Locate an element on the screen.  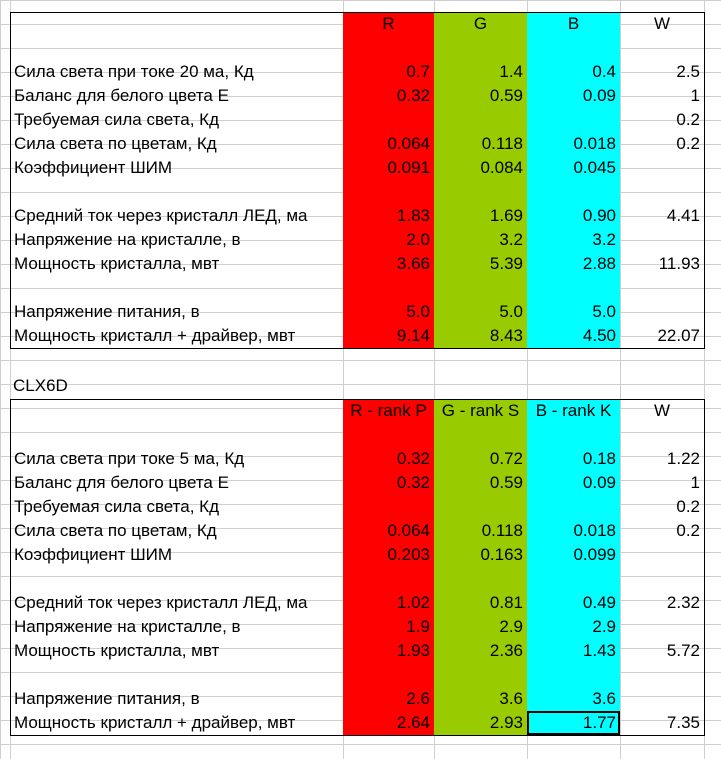
header-cell-g: G - rank S is located at coordinates (480, 411).